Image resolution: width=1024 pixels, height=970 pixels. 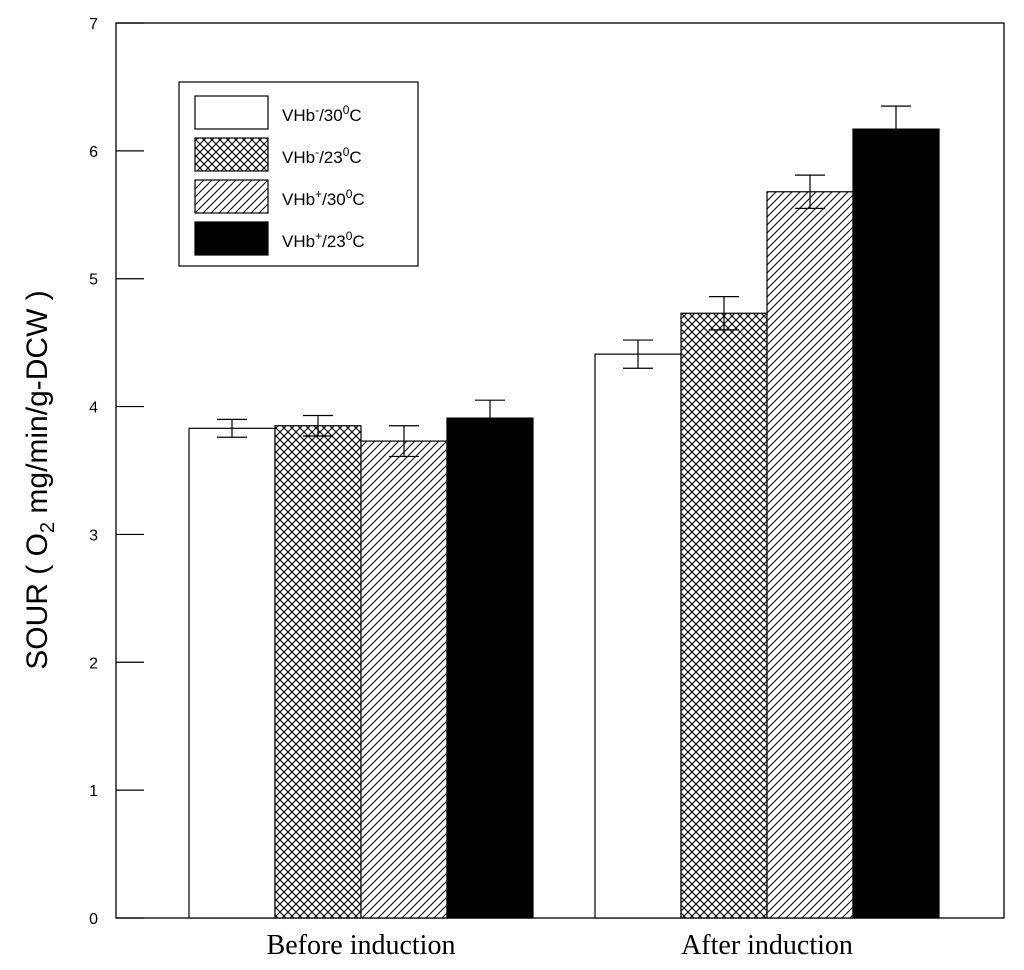 What do you see at coordinates (93, 408) in the screenshot?
I see `y-tick-label: 4` at bounding box center [93, 408].